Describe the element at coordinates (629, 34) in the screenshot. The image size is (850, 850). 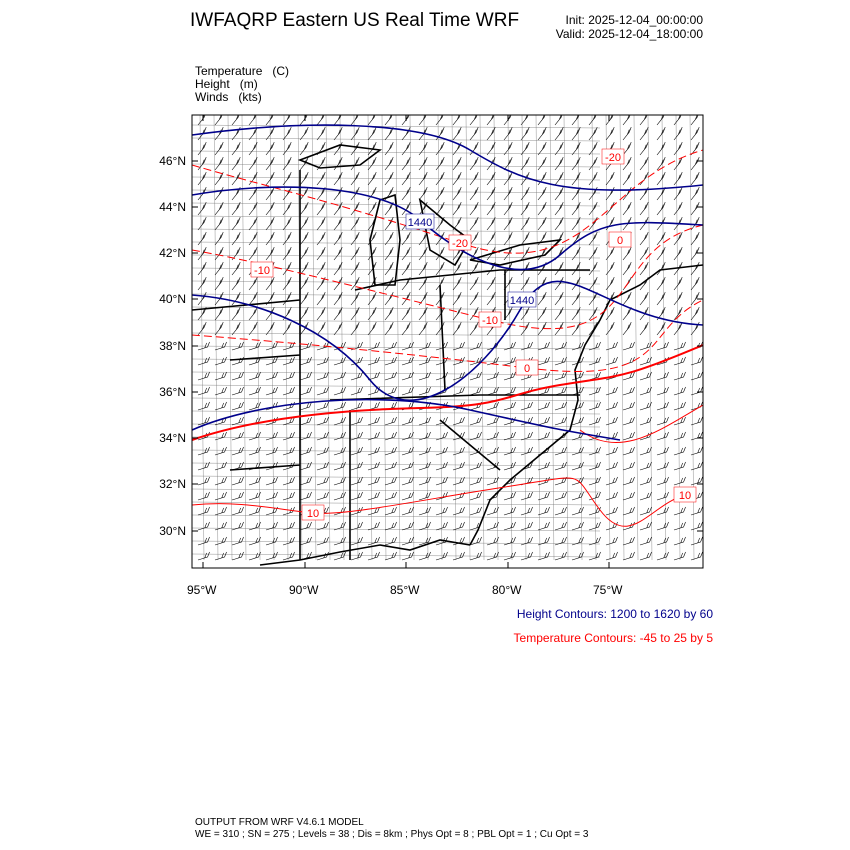
I see `valid-time: Valid: 2025-12-04_18:00:00` at that location.